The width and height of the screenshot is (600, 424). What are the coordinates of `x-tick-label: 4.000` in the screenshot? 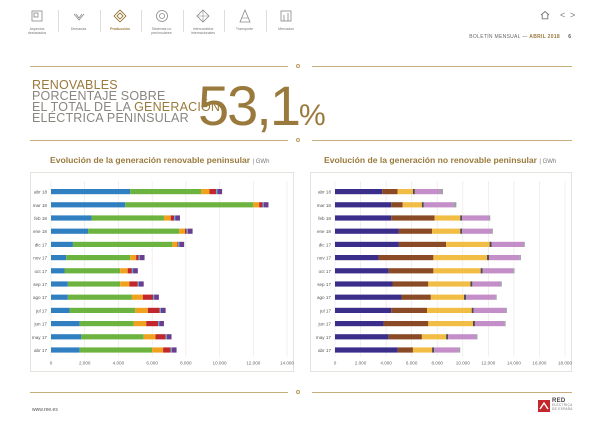 It's located at (386, 363).